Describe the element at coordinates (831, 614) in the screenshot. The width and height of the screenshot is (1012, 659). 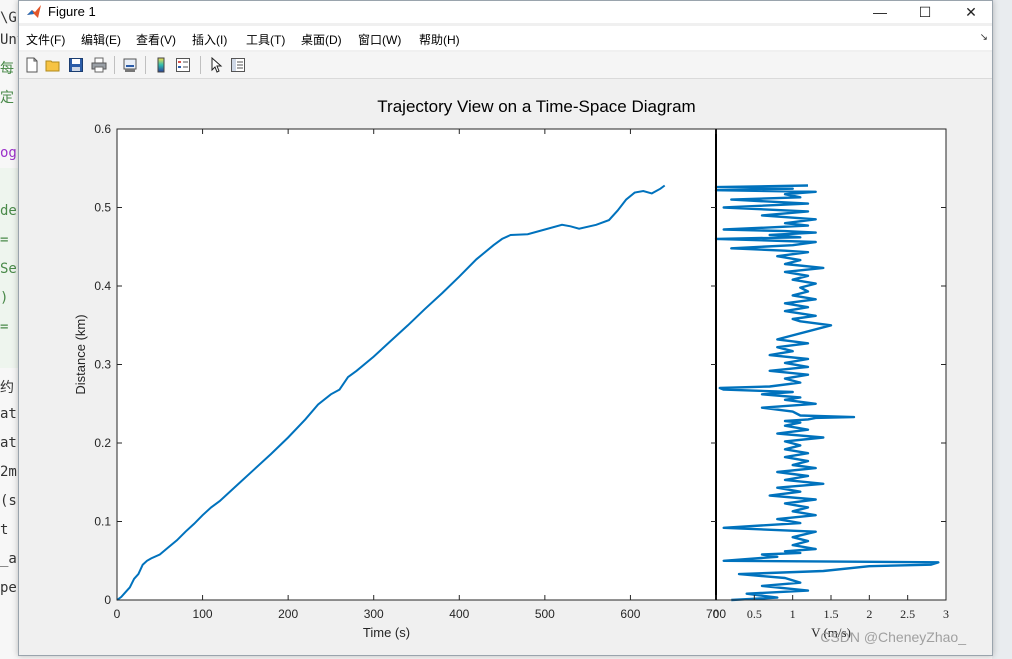
I see `speed-x-tick-label: 1.5` at that location.